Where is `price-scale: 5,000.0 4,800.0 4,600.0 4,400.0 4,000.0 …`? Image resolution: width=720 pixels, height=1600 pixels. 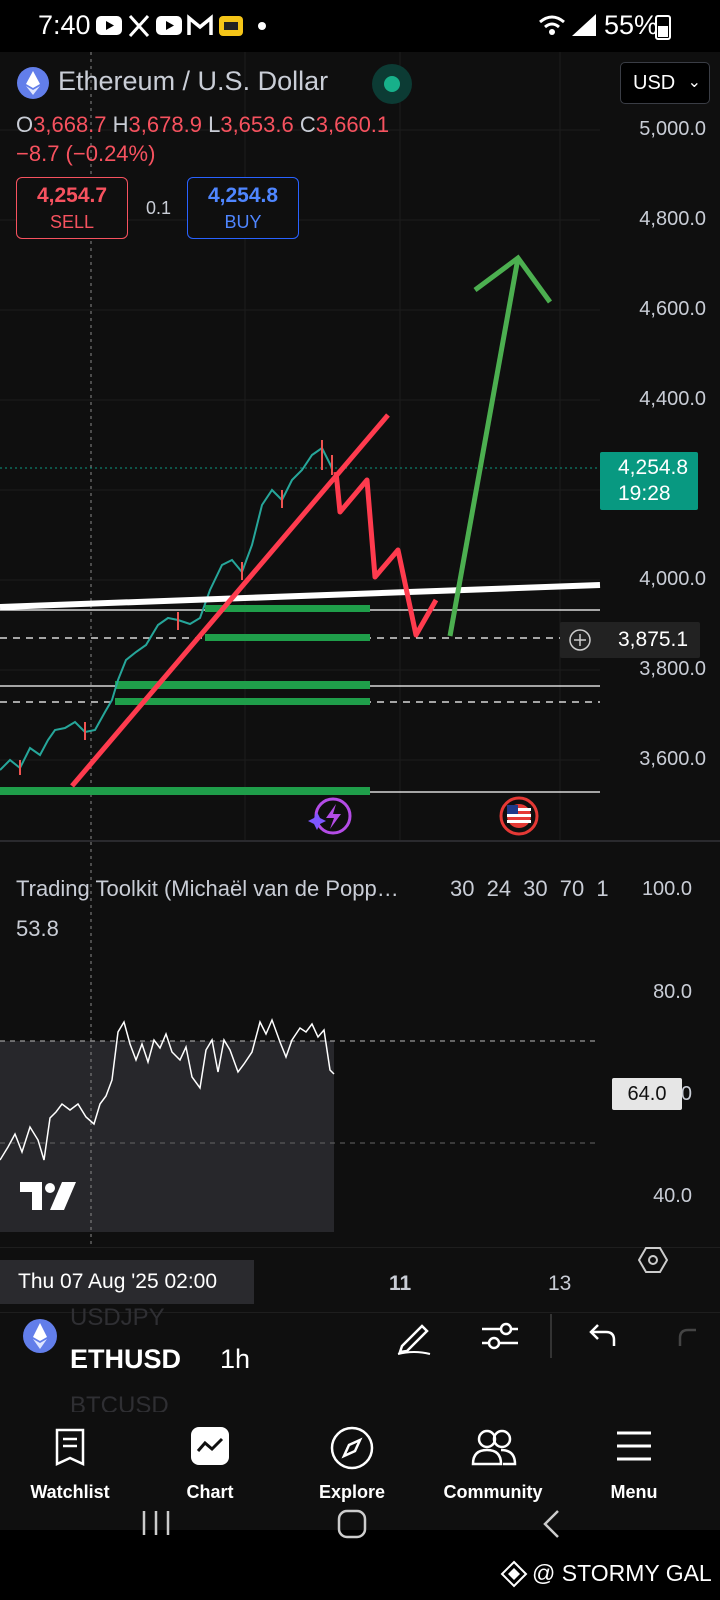 price-scale: 5,000.0 4,800.0 4,600.0 4,400.0 4,000.0 … is located at coordinates (660, 672).